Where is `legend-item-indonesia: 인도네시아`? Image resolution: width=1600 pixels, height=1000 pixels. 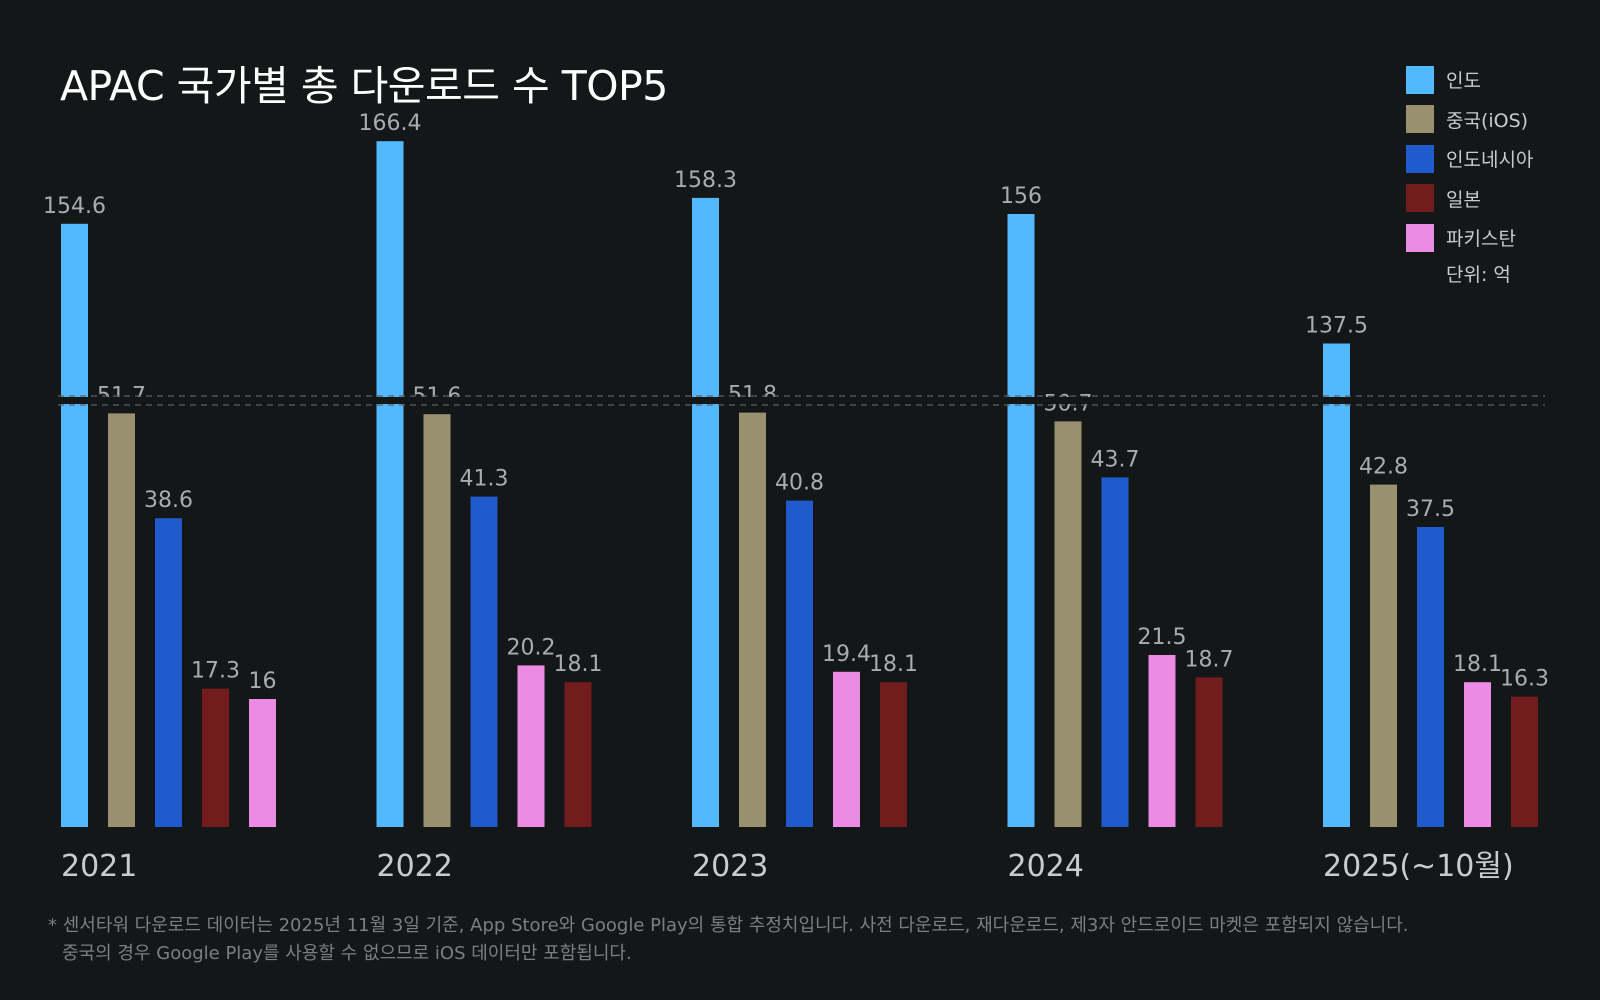 legend-item-indonesia: 인도네시아 is located at coordinates (1469, 159).